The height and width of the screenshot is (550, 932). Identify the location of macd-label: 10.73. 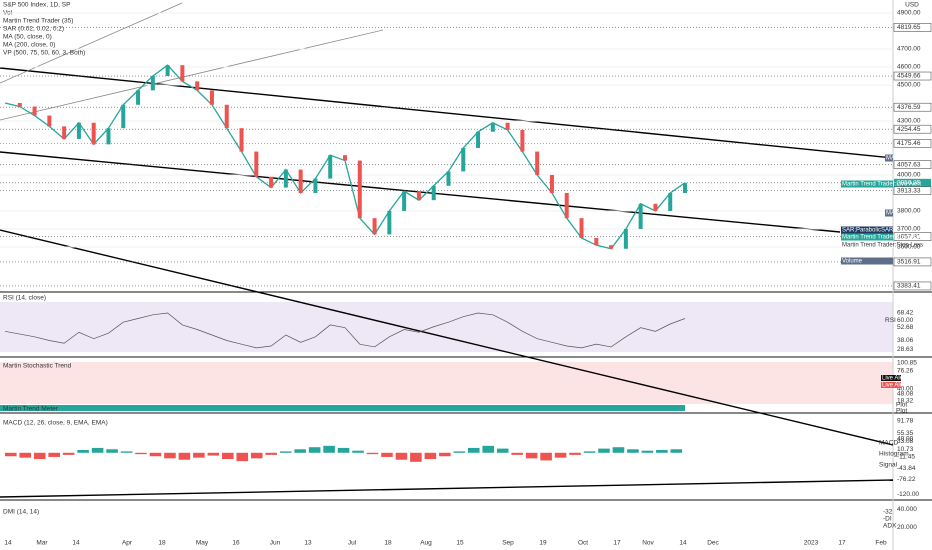
(905, 449).